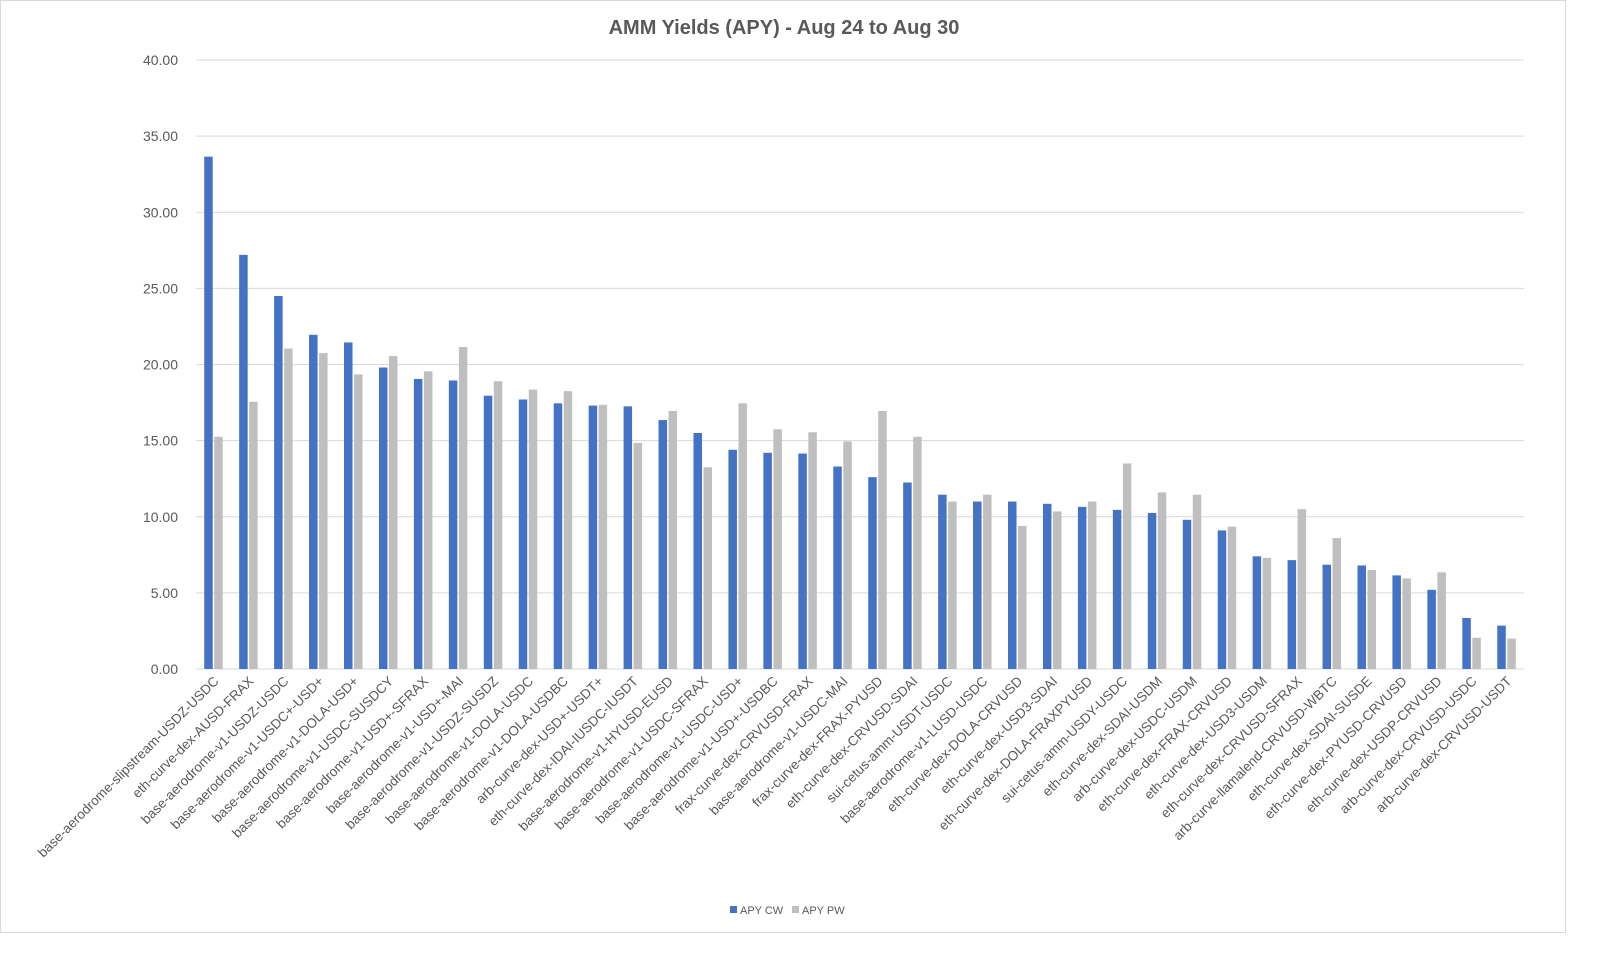 The image size is (1600, 955). Describe the element at coordinates (164, 593) in the screenshot. I see `y-tick-label: 5.00` at that location.